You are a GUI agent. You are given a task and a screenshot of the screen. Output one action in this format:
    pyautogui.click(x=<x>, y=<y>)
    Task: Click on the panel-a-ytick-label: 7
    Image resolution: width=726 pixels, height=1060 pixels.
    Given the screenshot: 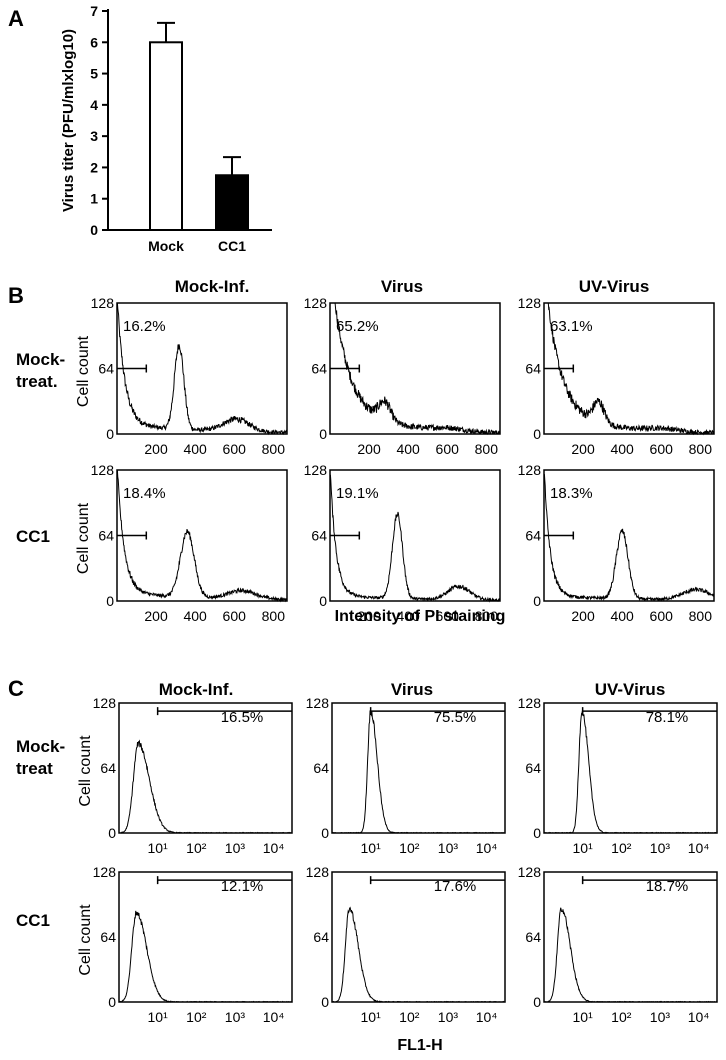 What is the action you would take?
    pyautogui.click(x=94, y=11)
    